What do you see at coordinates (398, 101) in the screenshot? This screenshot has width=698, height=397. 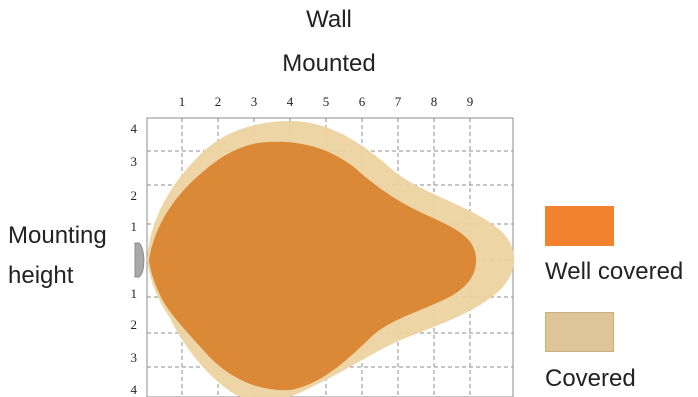 I see `x-tick-label: 7` at bounding box center [398, 101].